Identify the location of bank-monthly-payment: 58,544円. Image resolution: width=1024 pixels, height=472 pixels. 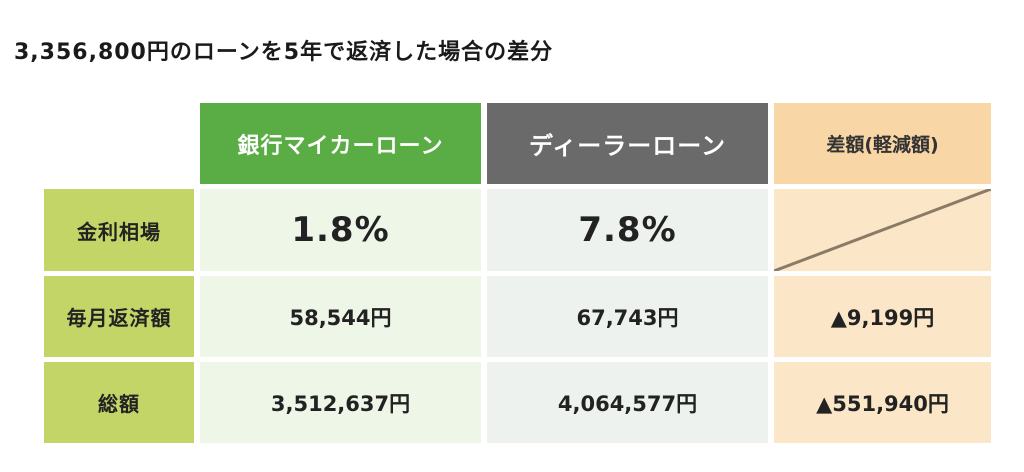
(340, 316).